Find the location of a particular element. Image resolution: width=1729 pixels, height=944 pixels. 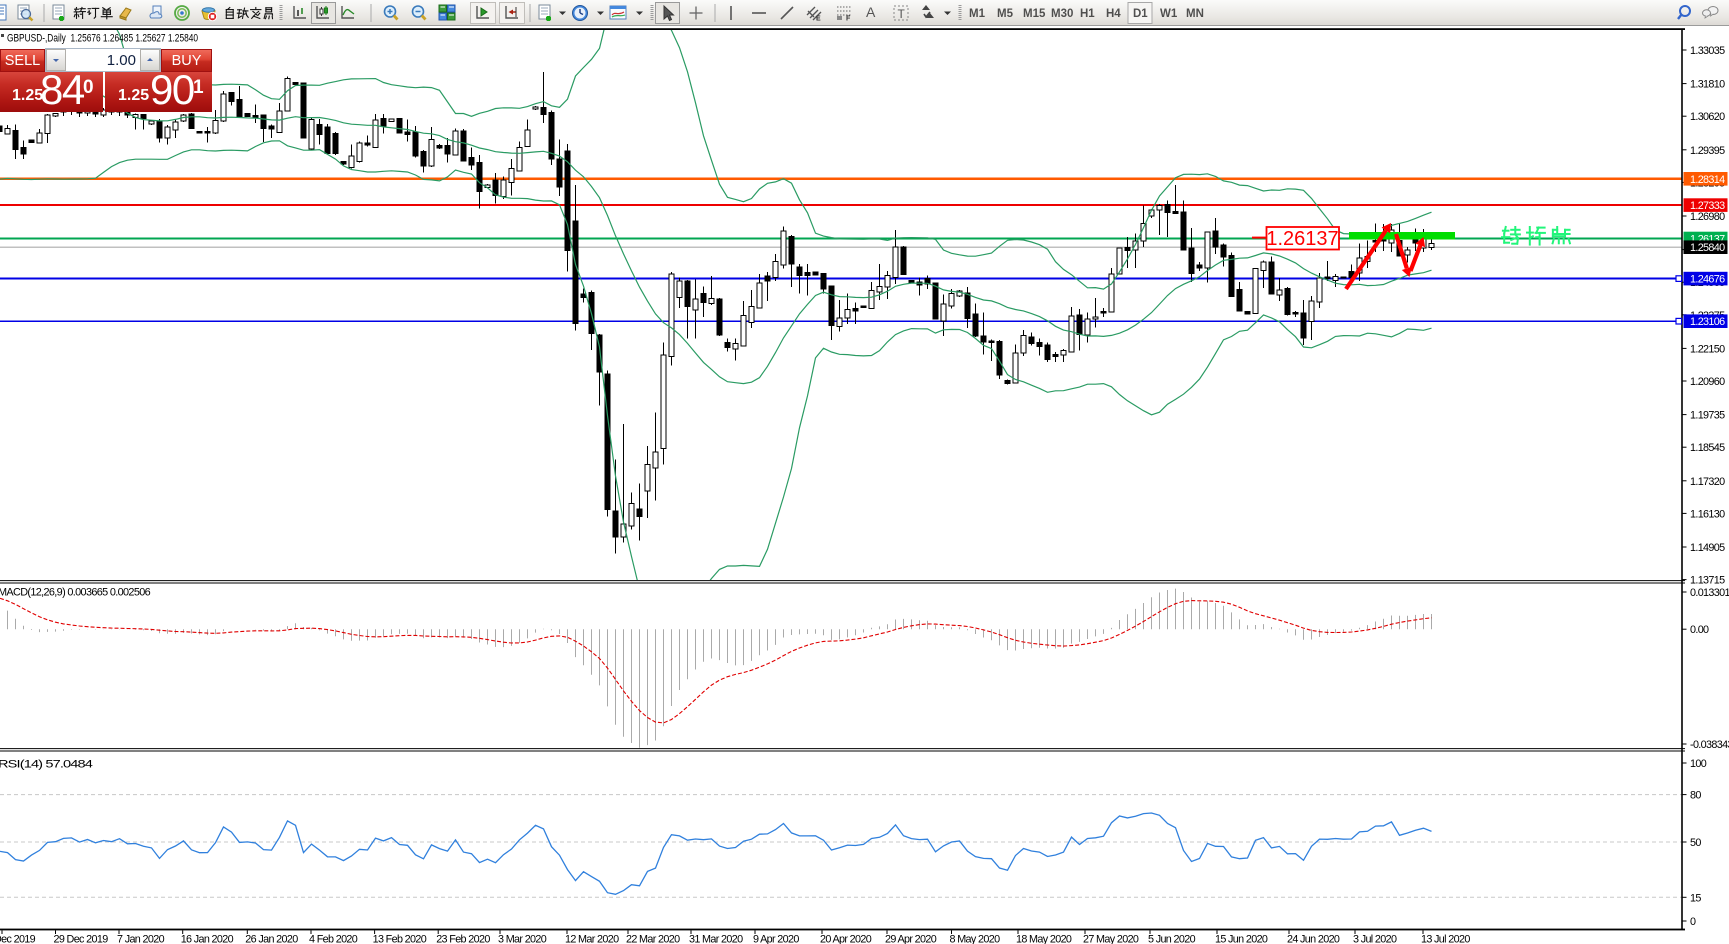

svg-text: 1.16130 is located at coordinates (1707, 514).